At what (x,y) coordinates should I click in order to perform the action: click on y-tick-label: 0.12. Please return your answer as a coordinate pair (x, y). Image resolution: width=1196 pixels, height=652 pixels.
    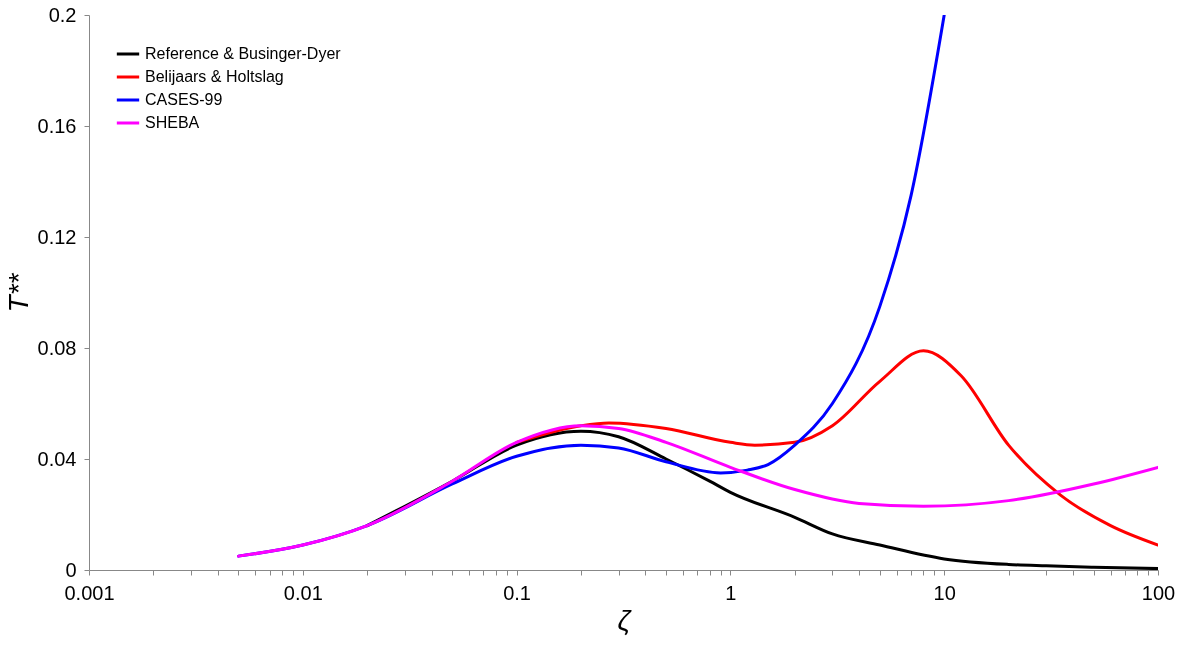
    Looking at the image, I should click on (57, 236).